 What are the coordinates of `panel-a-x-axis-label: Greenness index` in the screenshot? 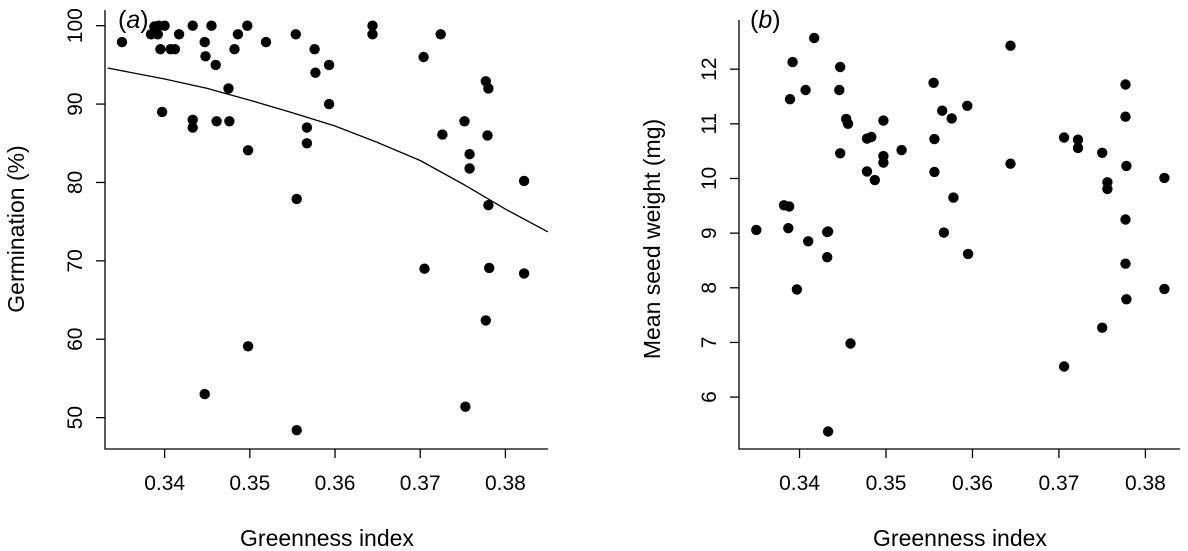 It's located at (327, 538).